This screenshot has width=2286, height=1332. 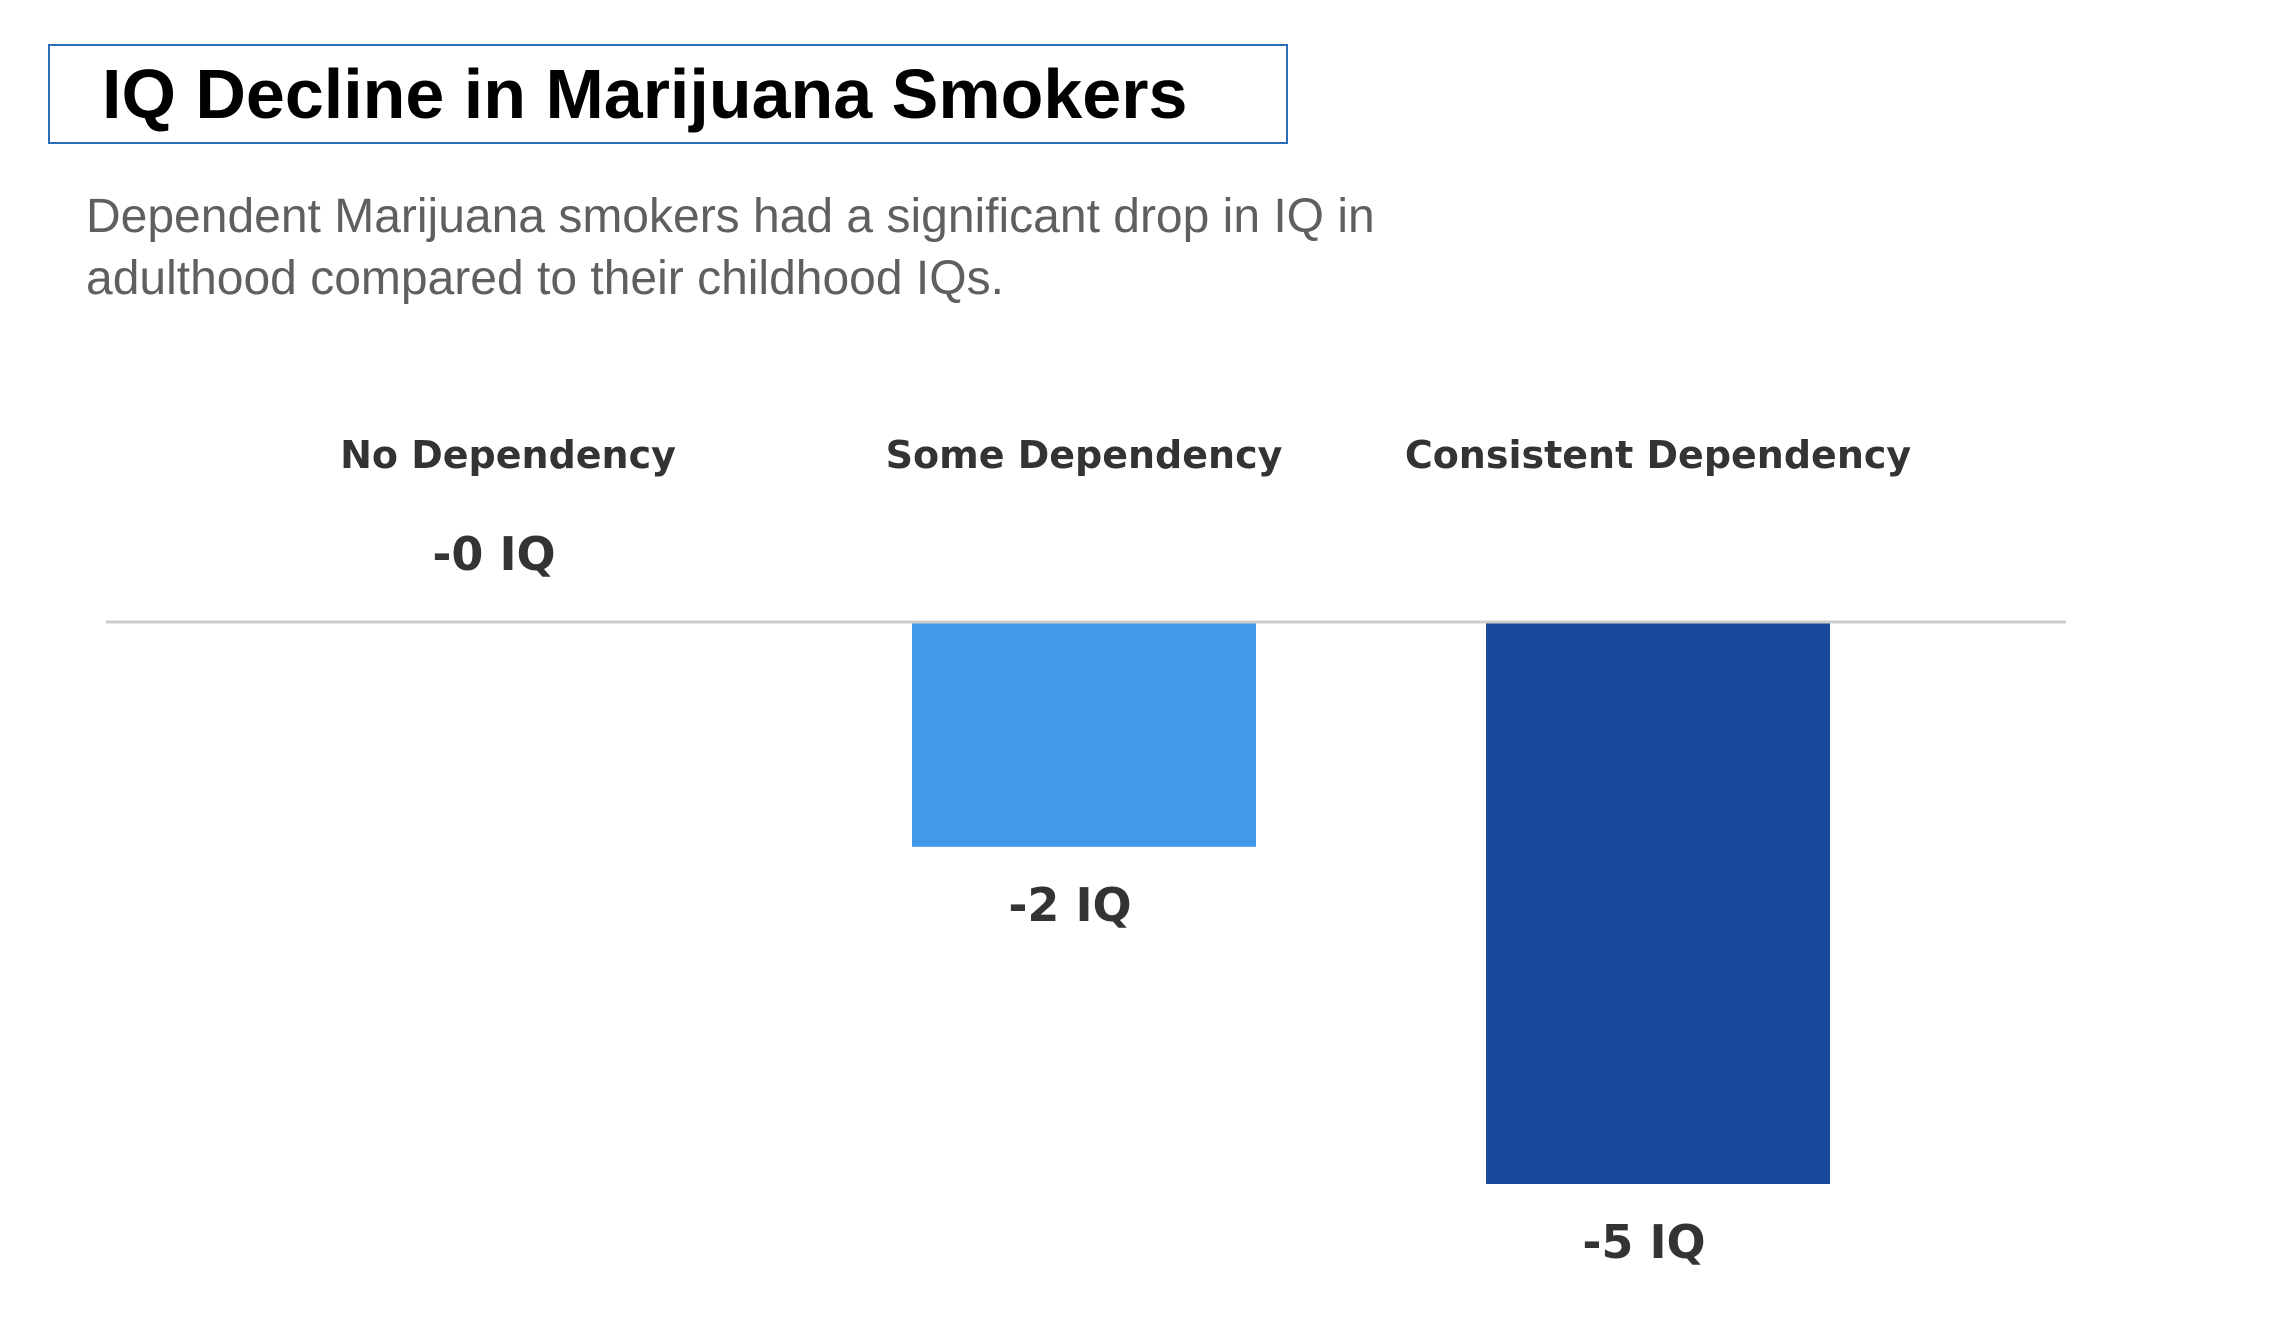 What do you see at coordinates (1643, 1242) in the screenshot?
I see `value-label-2: -5 IQ` at bounding box center [1643, 1242].